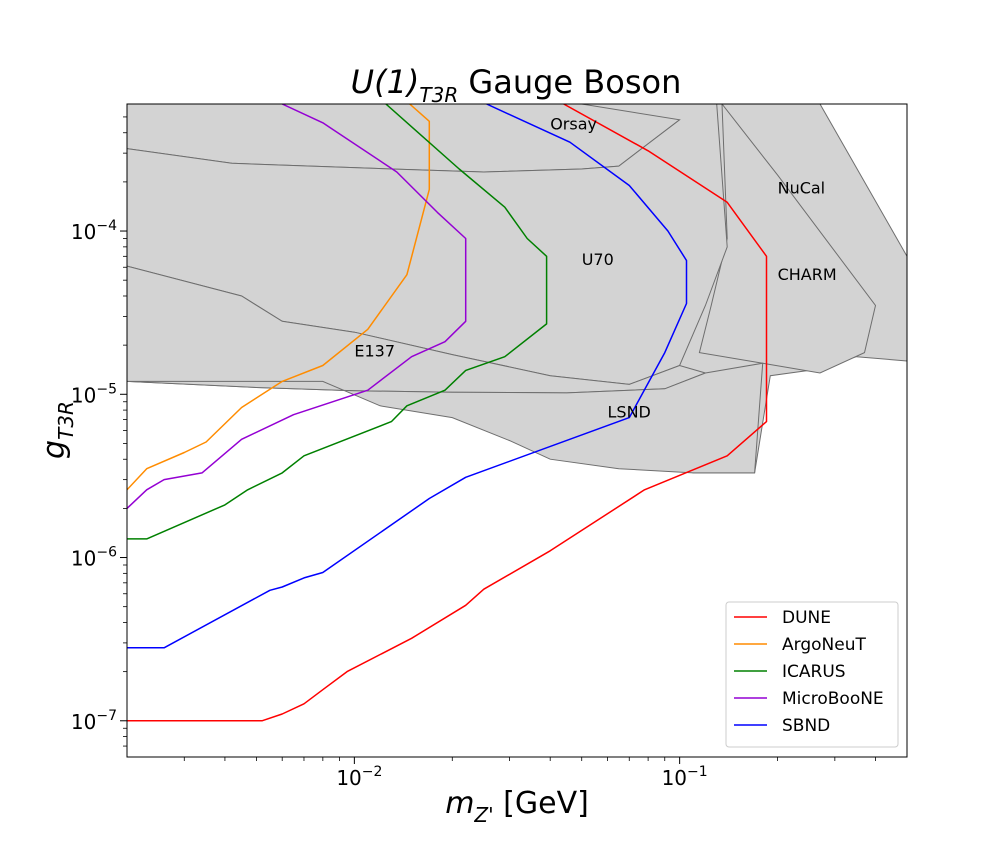  I want to click on x-tick-label: 10⁻¹, so click(685, 777).